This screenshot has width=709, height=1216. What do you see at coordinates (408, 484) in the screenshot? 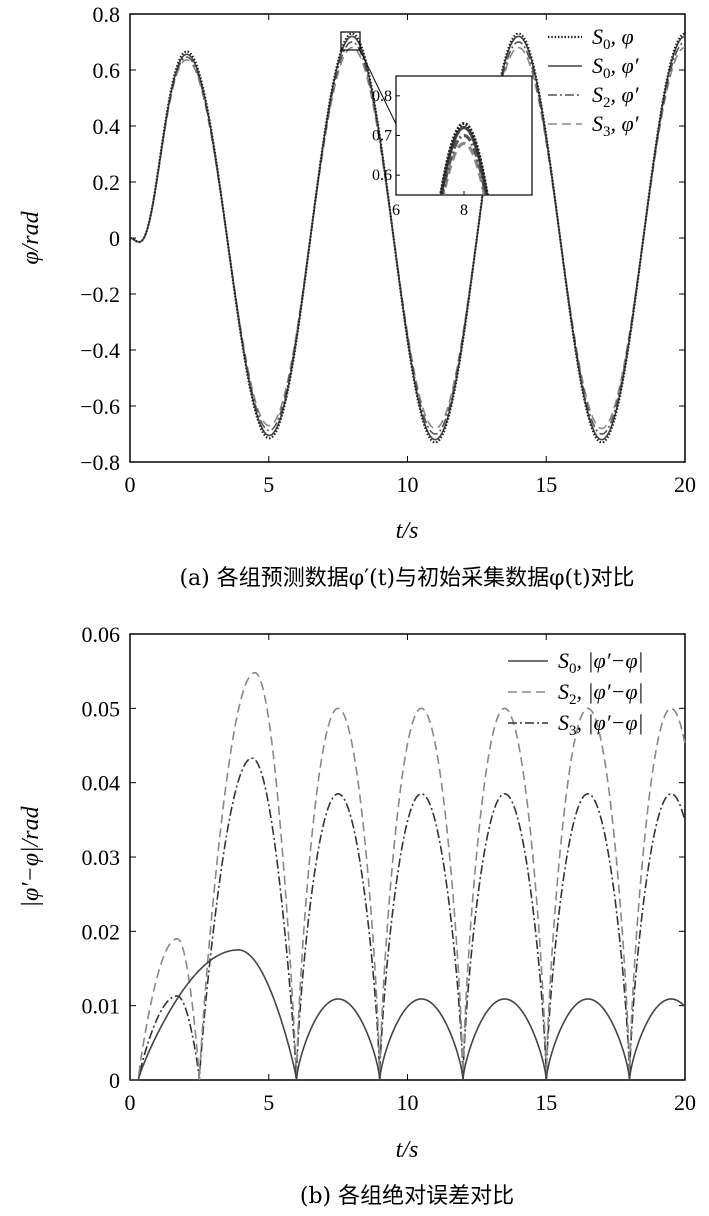
I see `chart-a-xtick-label: 10` at bounding box center [408, 484].